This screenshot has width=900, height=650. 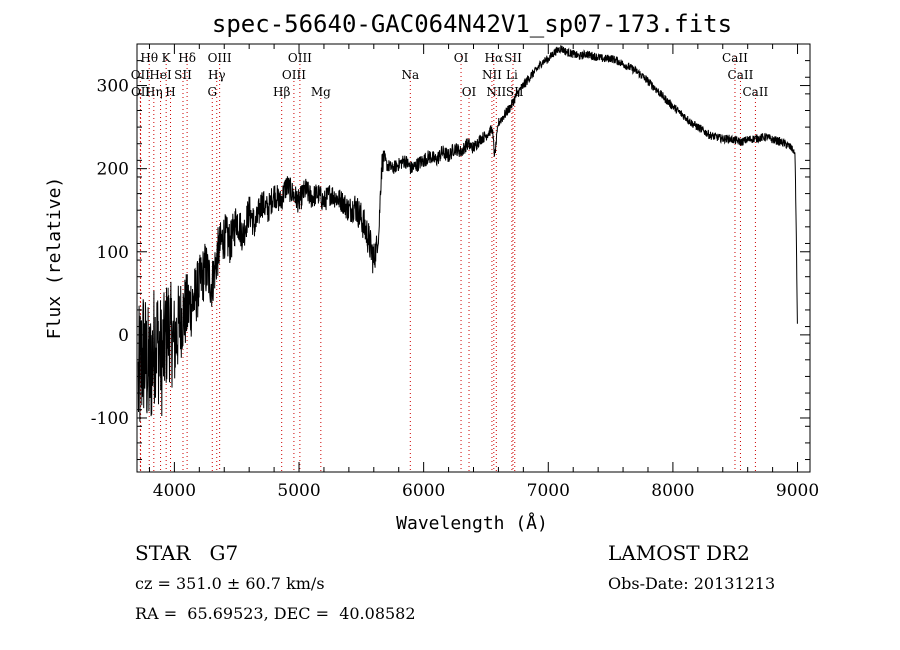 What do you see at coordinates (54, 258) in the screenshot?
I see `y-axis-label: Flux (relative)` at bounding box center [54, 258].